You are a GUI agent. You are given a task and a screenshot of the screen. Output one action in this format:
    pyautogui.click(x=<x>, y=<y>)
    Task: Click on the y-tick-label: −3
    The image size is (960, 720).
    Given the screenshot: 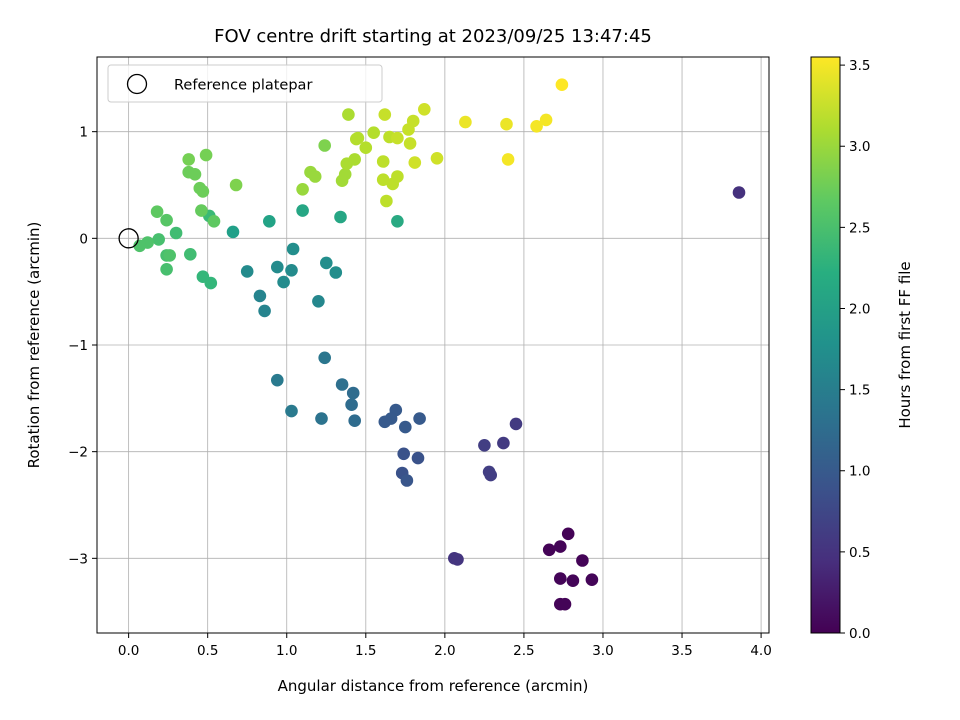 What is the action you would take?
    pyautogui.click(x=78, y=559)
    